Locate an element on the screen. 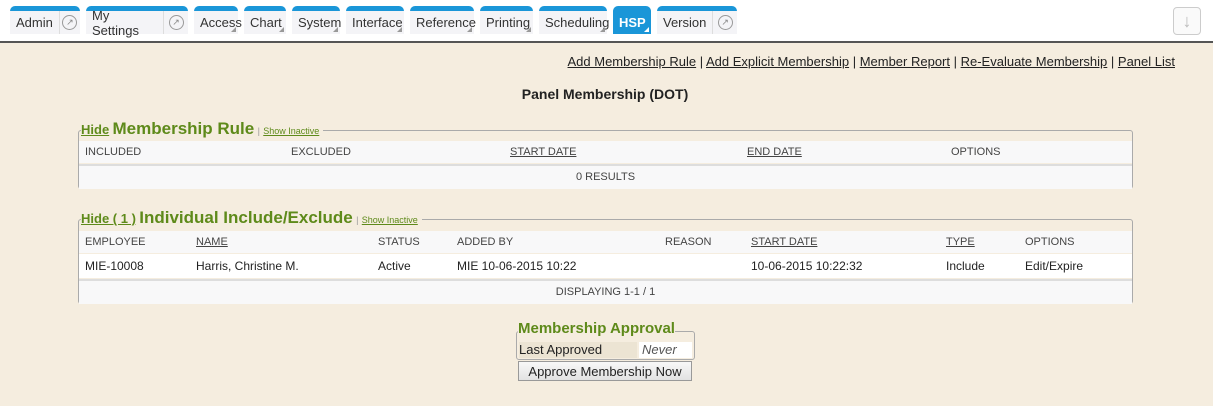 This screenshot has height=406, width=1213. tab-label: Reference is located at coordinates (446, 22).